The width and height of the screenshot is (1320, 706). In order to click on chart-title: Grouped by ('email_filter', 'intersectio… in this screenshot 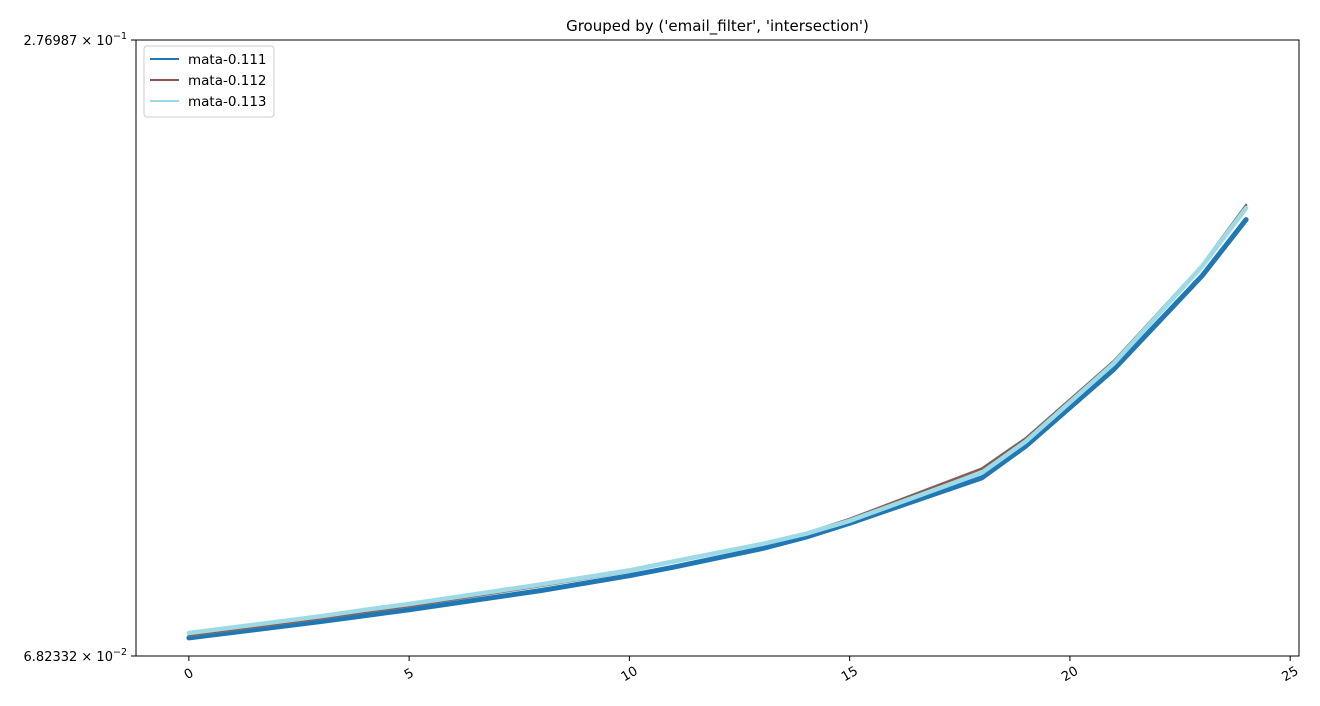, I will do `click(717, 26)`.